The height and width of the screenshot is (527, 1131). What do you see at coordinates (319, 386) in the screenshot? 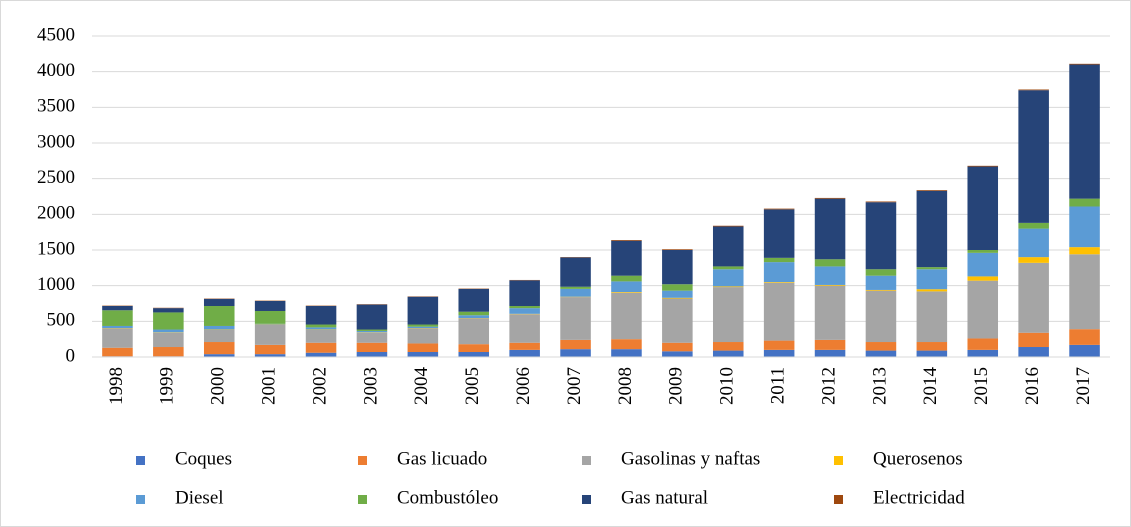
I see `x-tick-label: 2002` at bounding box center [319, 386].